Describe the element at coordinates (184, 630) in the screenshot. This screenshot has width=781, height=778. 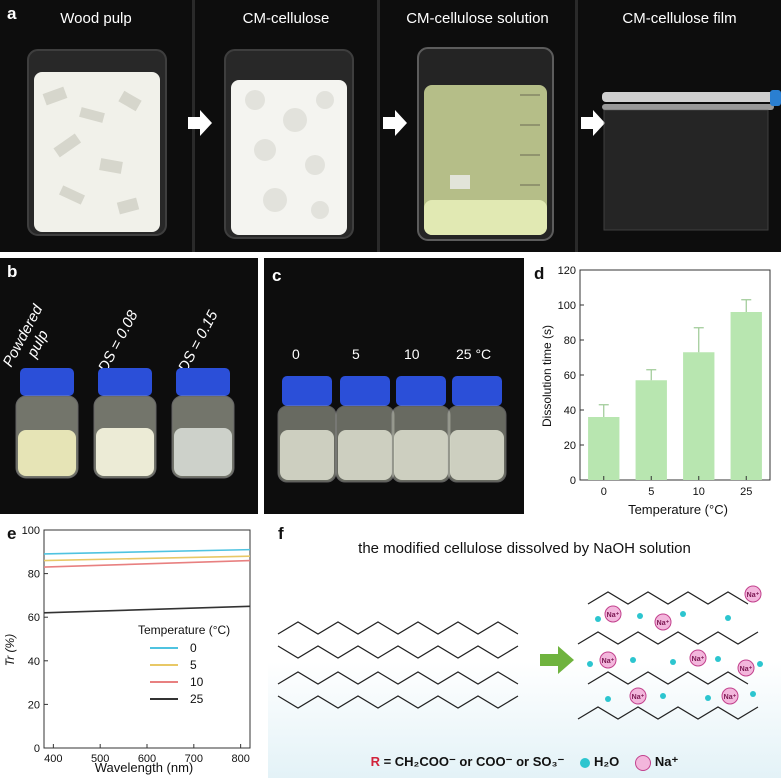
I see `legend-title: Temperature (°C)` at that location.